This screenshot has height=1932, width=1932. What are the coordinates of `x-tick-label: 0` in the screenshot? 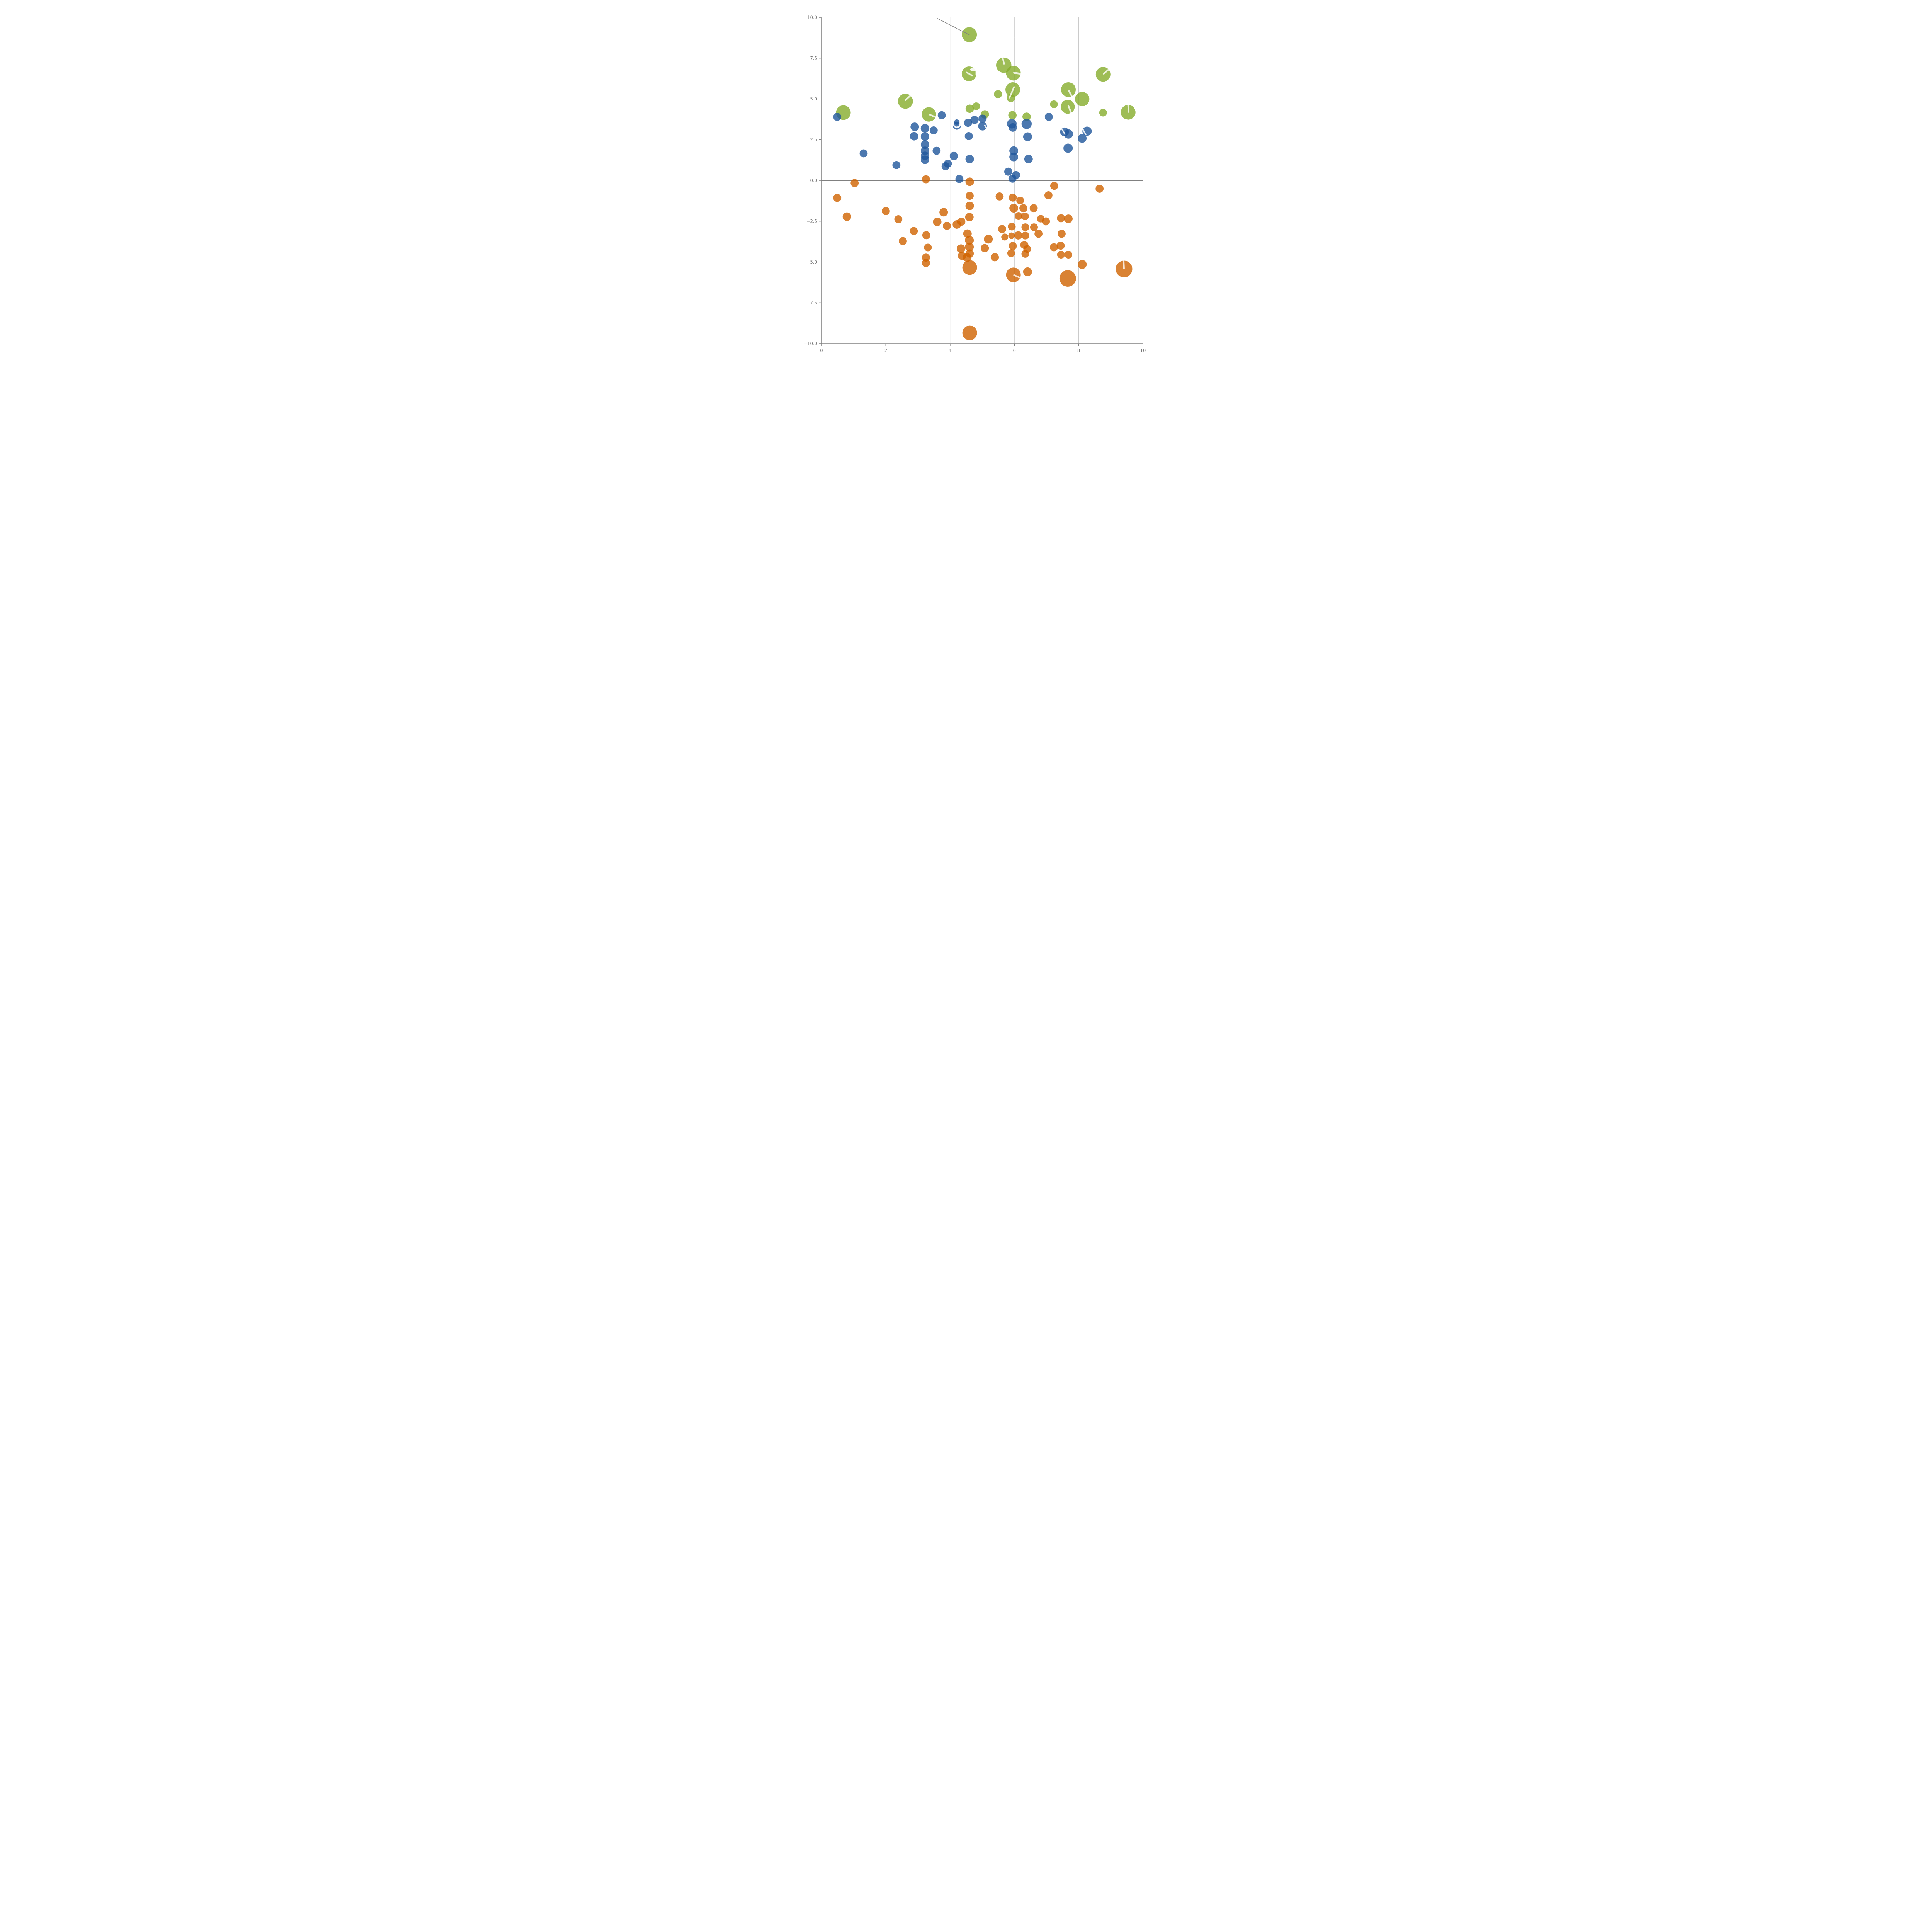 It's located at (821, 351).